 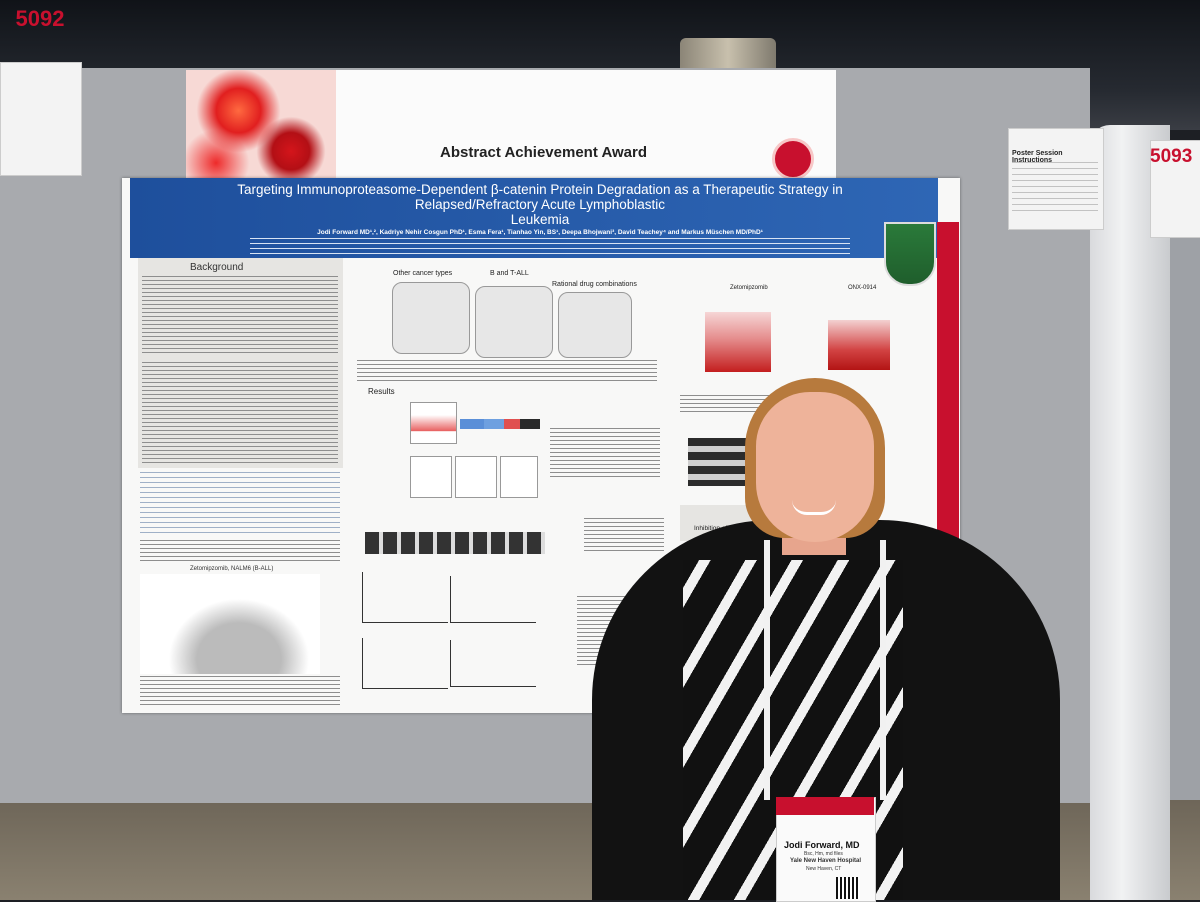 What do you see at coordinates (749, 288) in the screenshot?
I see `heatmap-title: Zetomipzomib` at bounding box center [749, 288].